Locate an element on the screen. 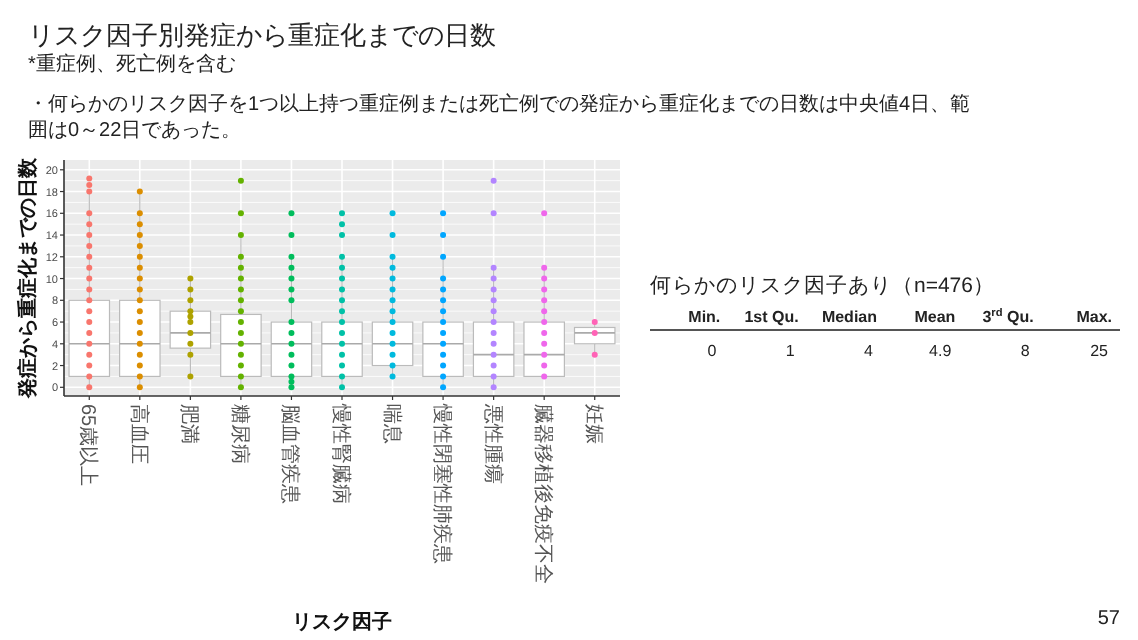 Image resolution: width=1138 pixels, height=640 pixels. data-label: 25 is located at coordinates (1100, 351).